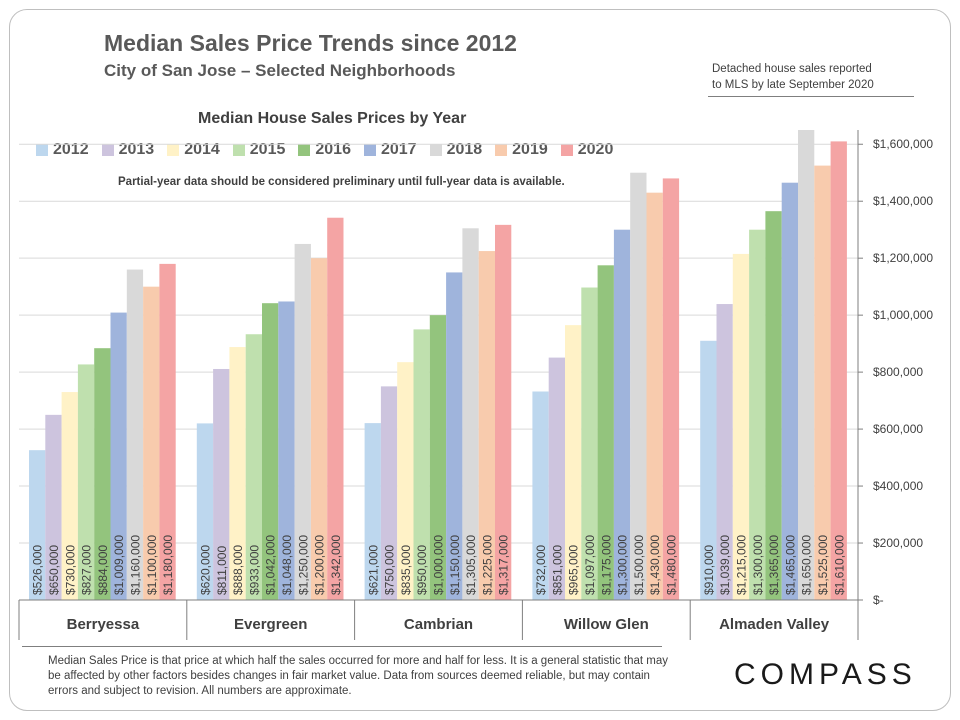 The width and height of the screenshot is (960, 720). Describe the element at coordinates (455, 565) in the screenshot. I see `data-label: $1,150,000` at that location.